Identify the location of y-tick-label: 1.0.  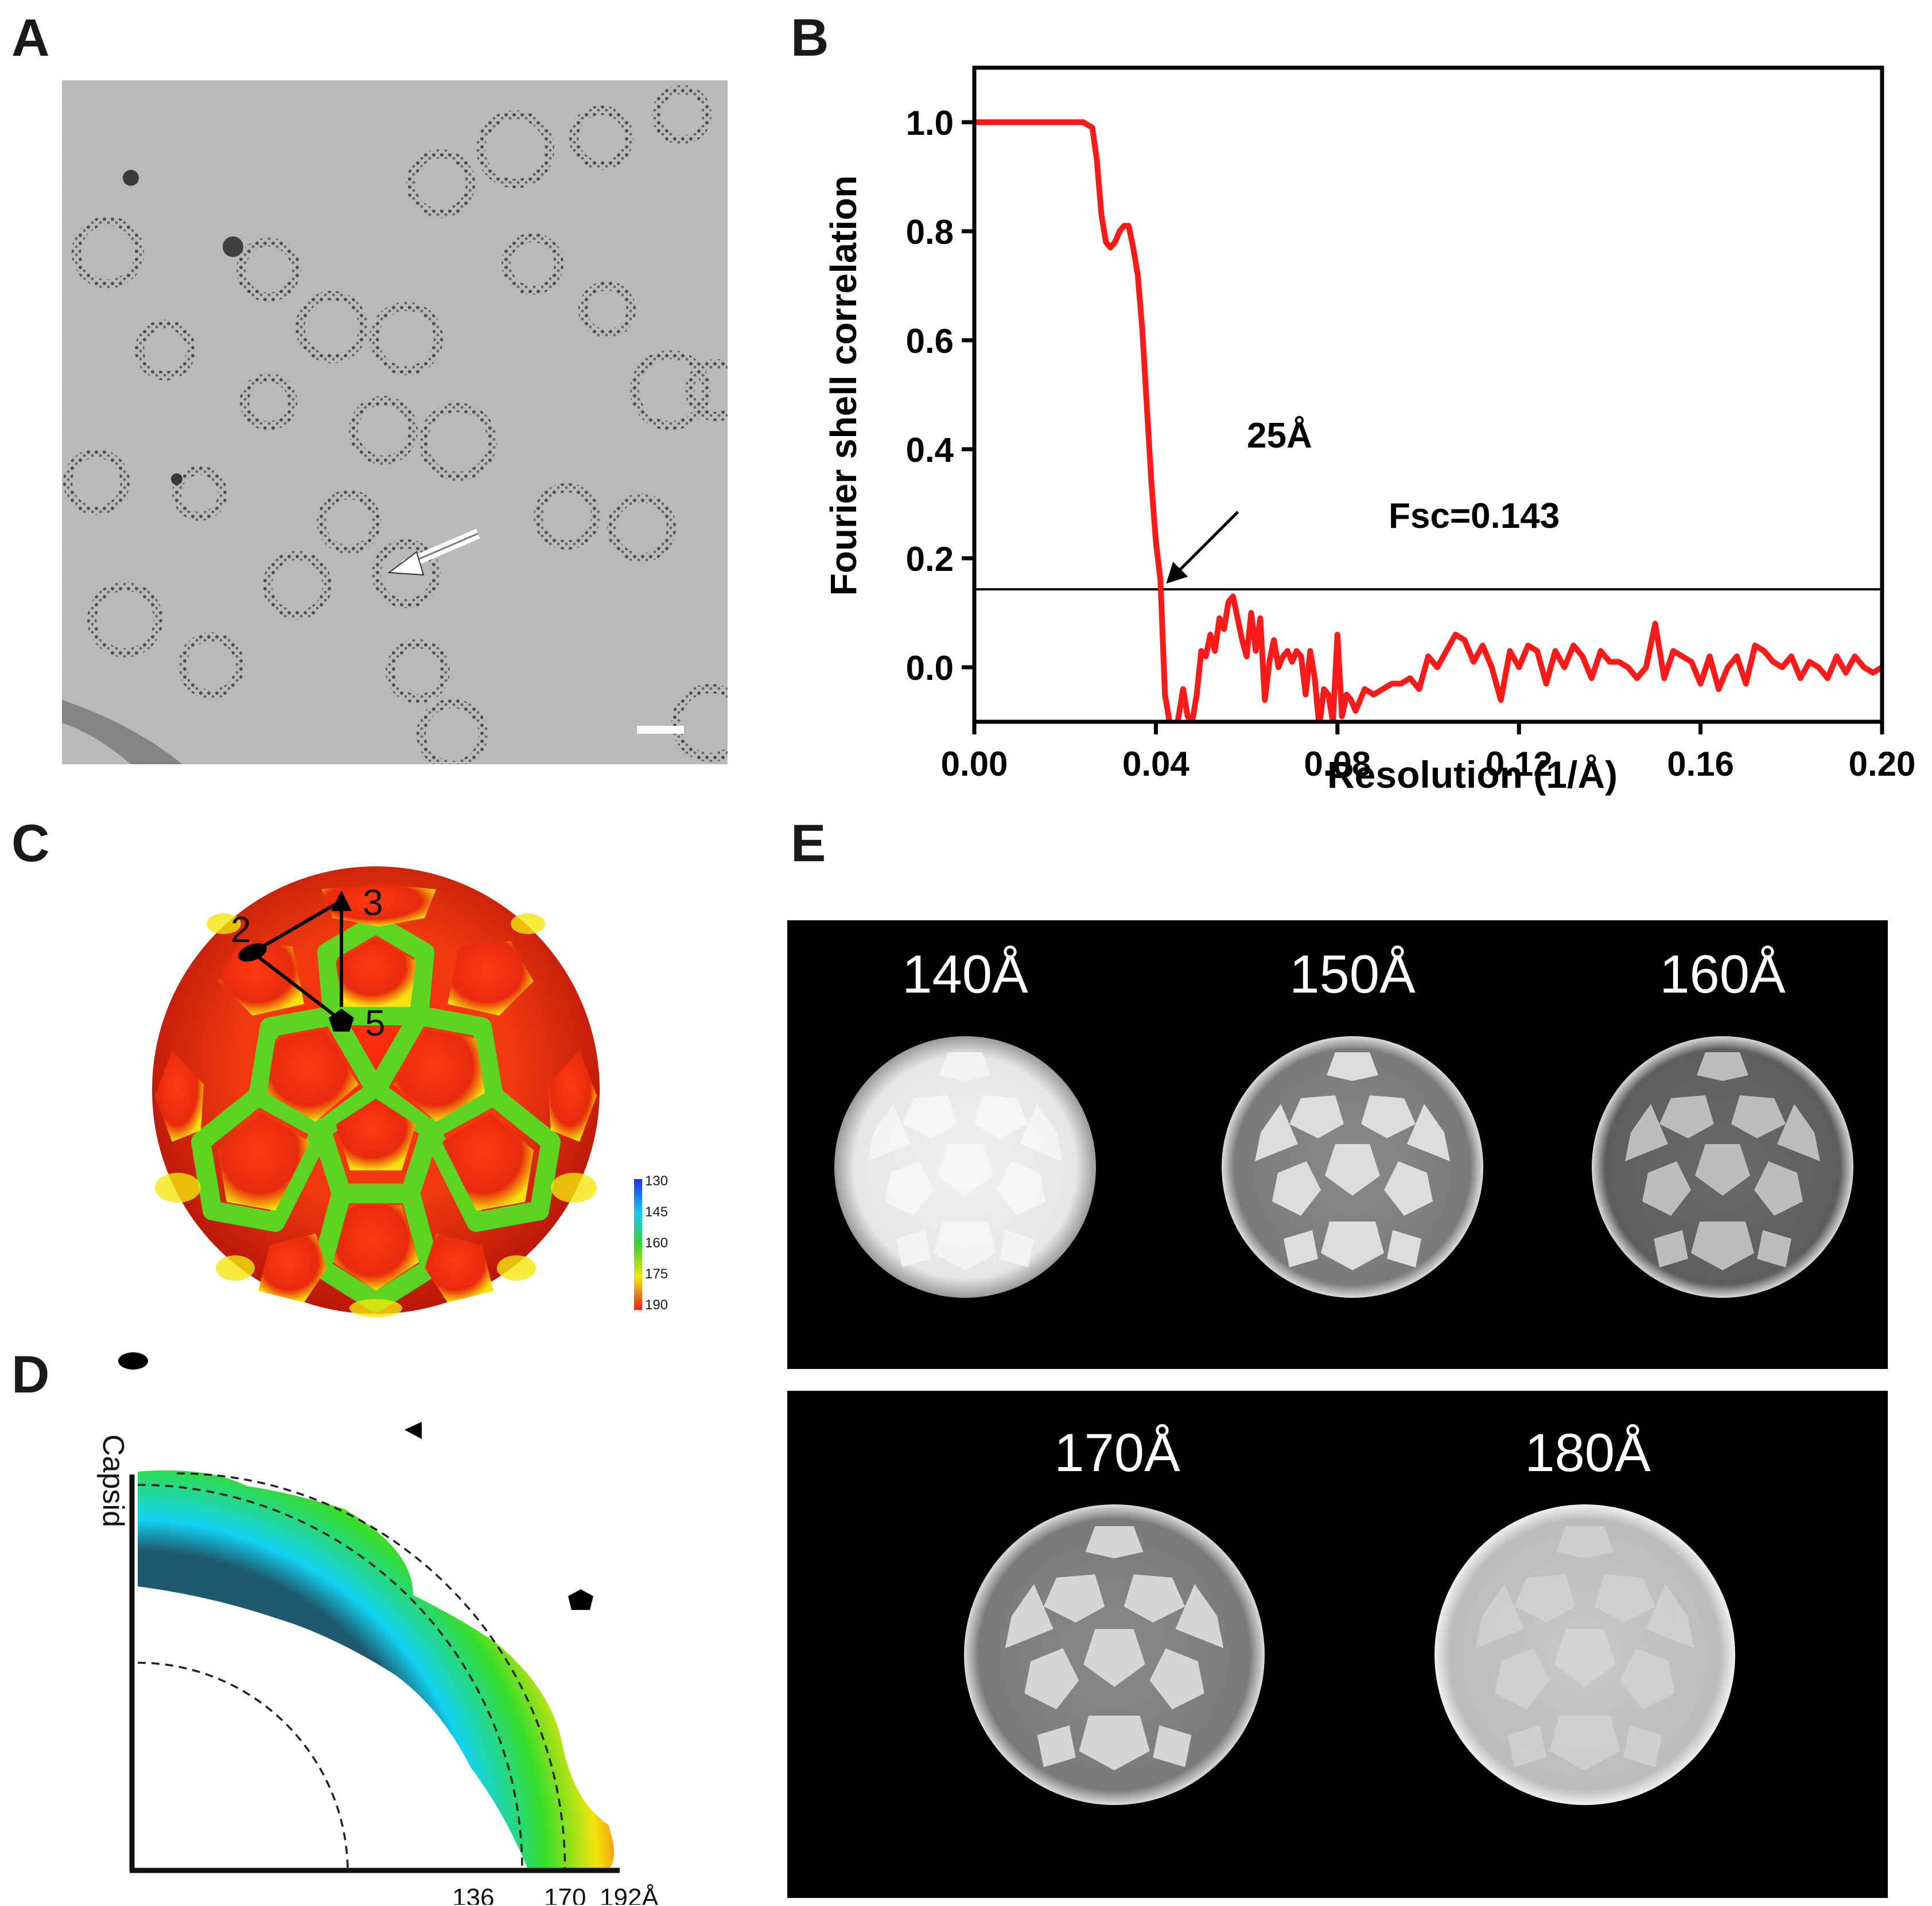
(930, 123).